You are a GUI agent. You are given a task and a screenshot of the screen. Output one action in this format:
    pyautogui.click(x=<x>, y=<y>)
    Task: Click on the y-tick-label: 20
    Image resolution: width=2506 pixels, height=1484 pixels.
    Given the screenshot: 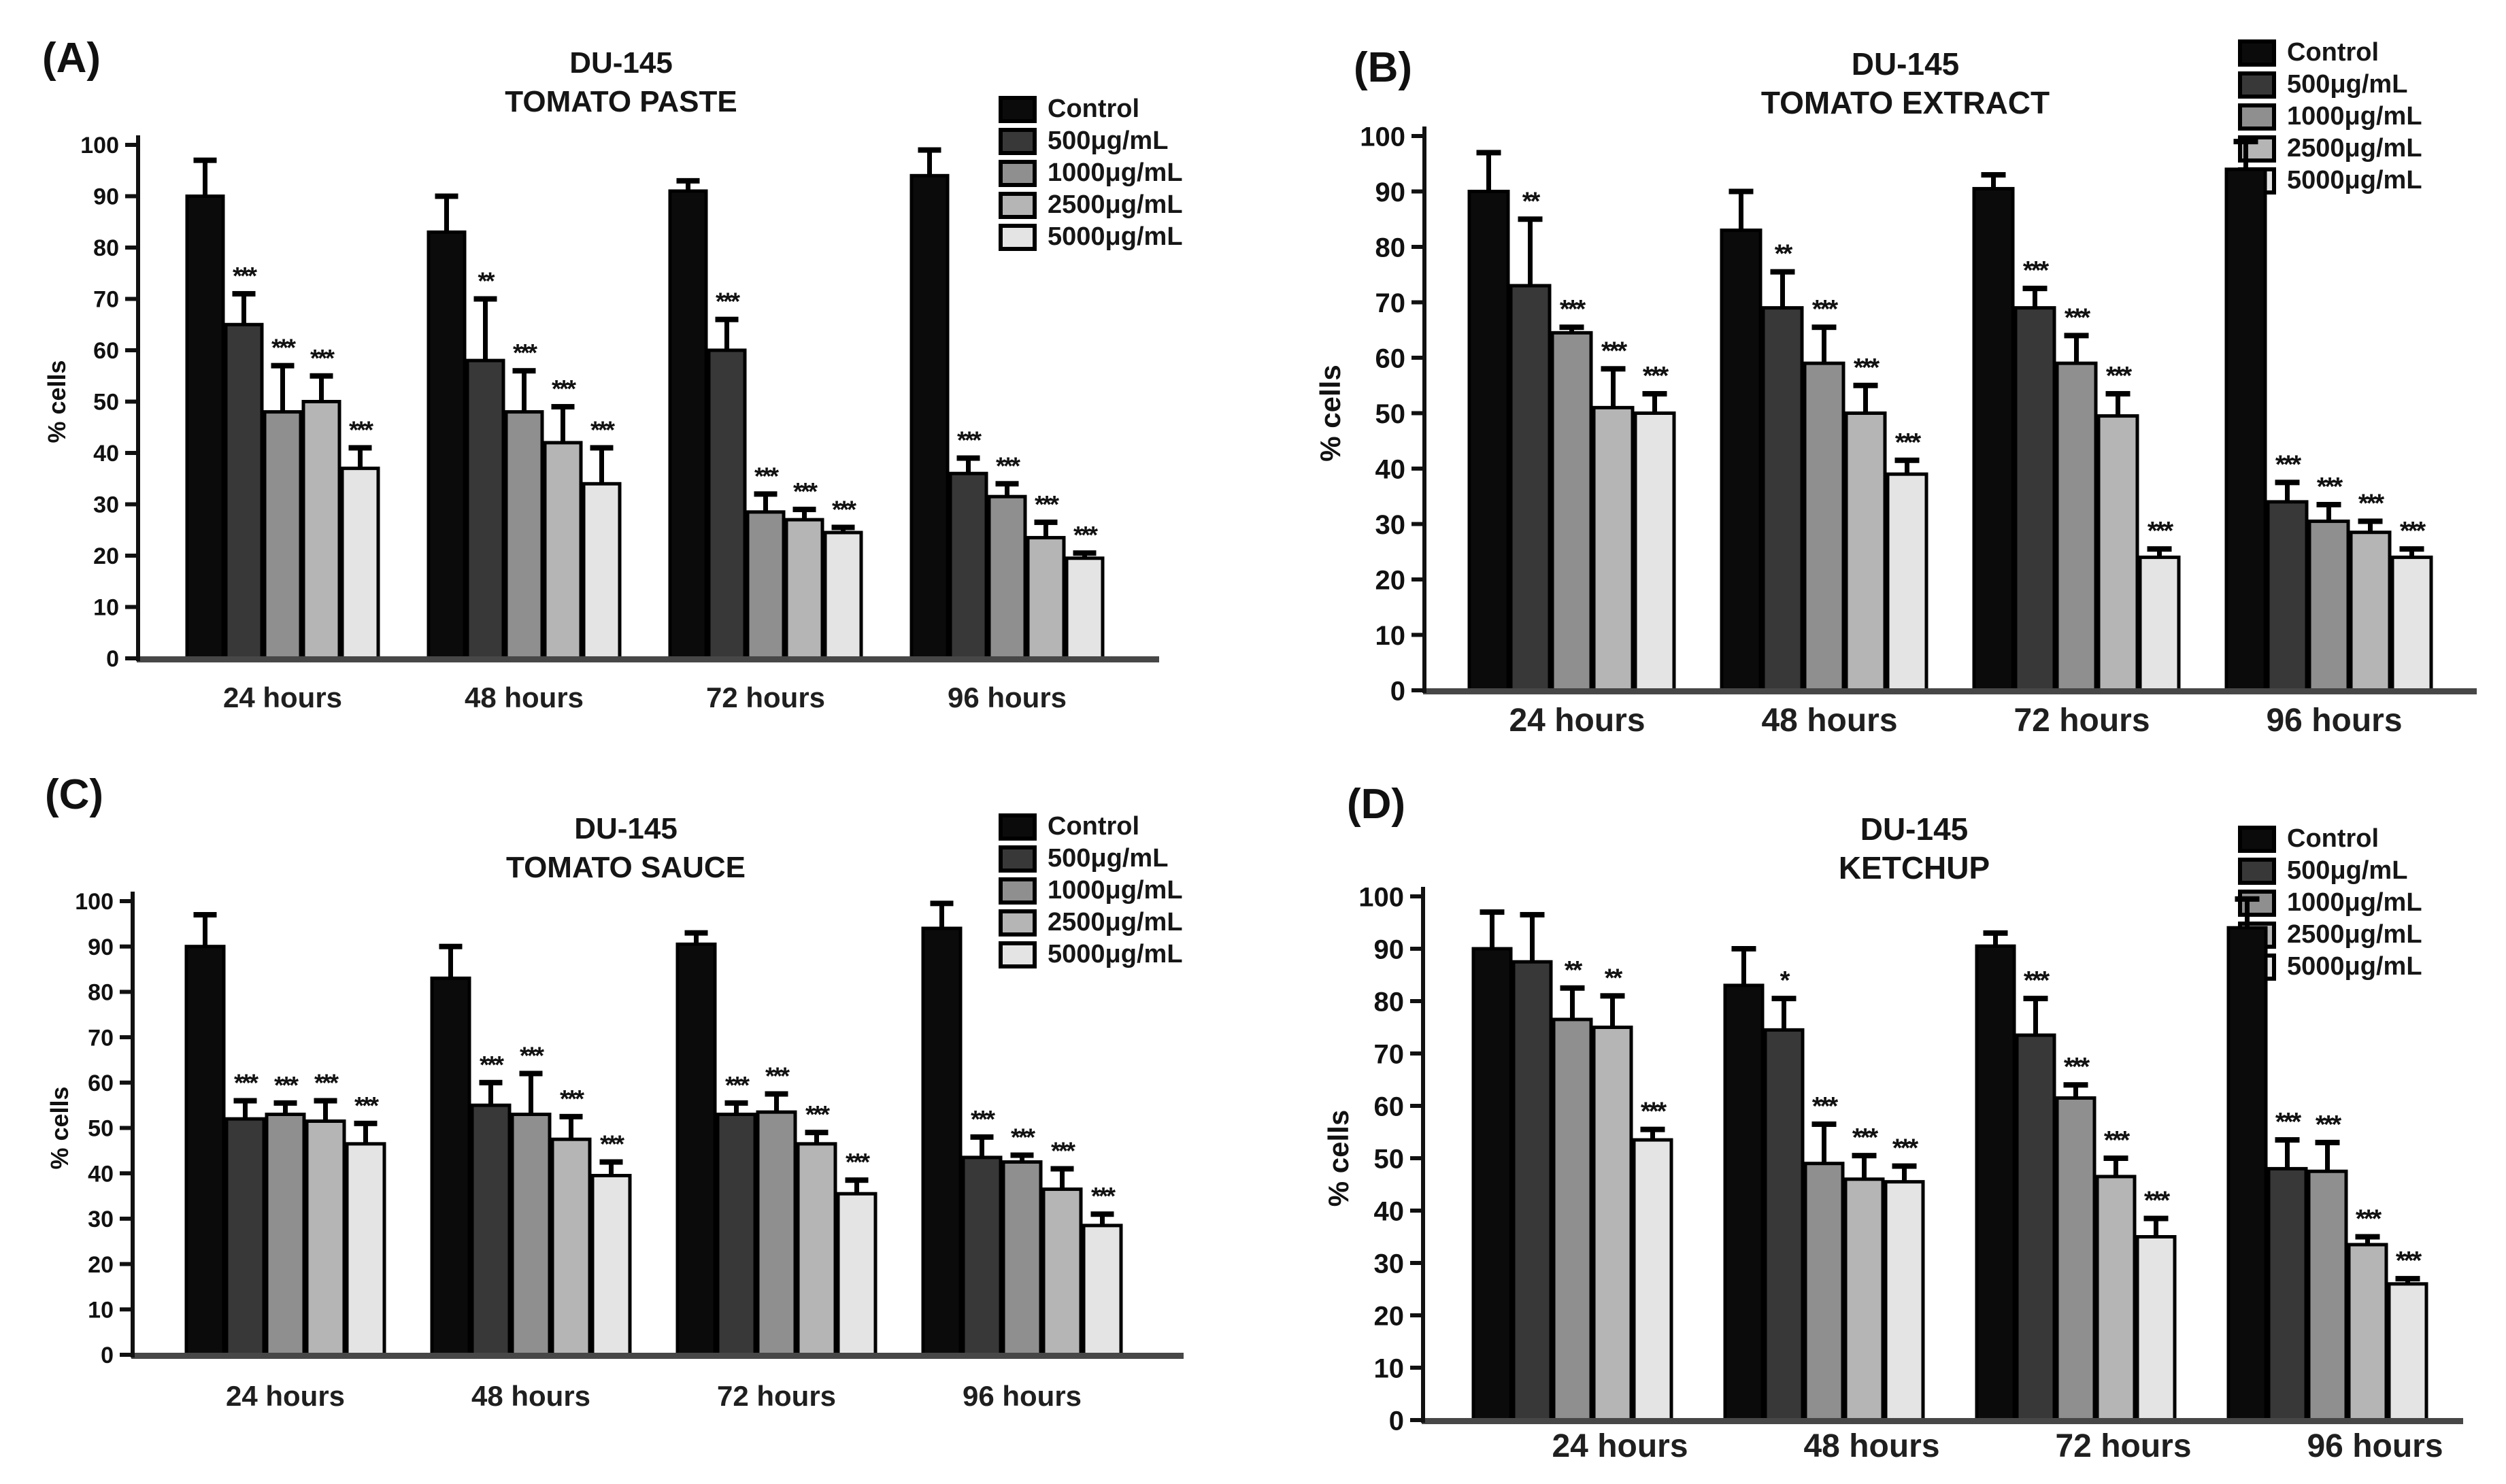 What is the action you would take?
    pyautogui.click(x=101, y=1265)
    